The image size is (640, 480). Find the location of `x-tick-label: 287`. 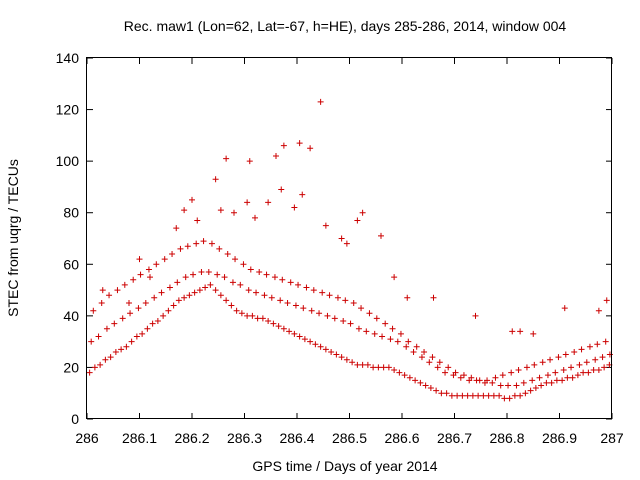

x-tick-label: 287 is located at coordinates (612, 438).